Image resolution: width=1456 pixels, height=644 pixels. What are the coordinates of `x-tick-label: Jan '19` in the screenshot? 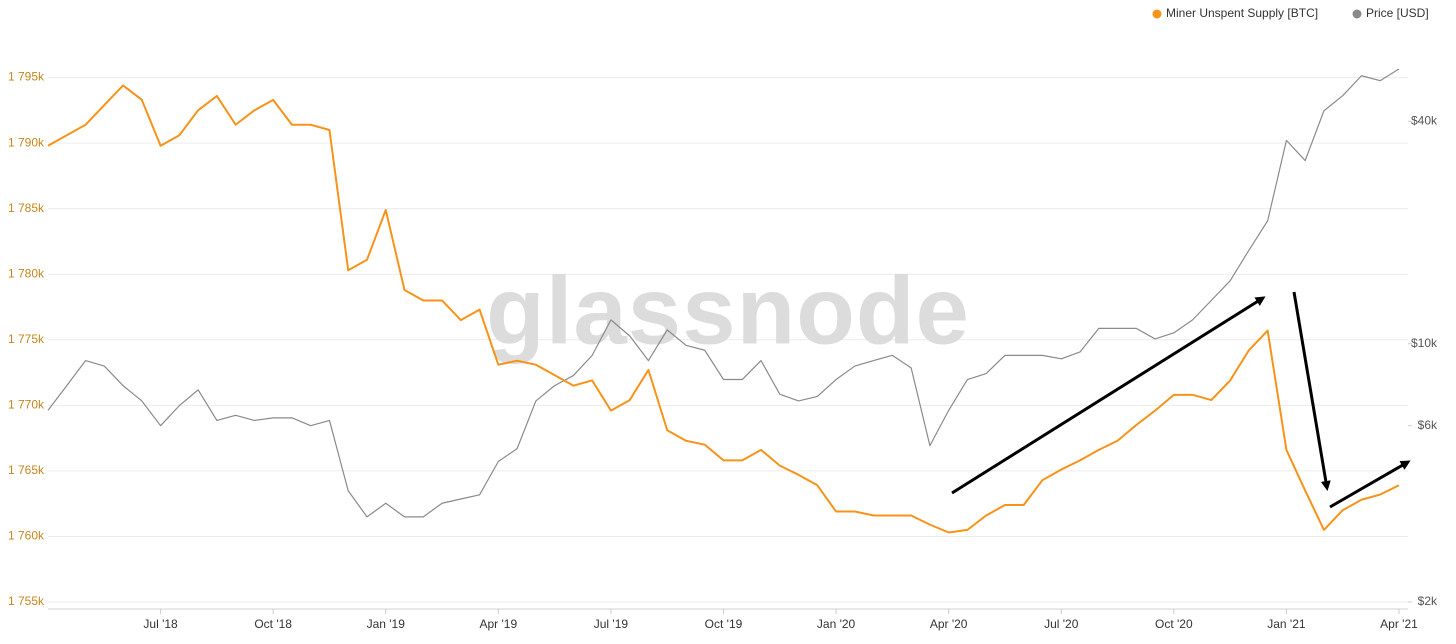 It's located at (386, 624).